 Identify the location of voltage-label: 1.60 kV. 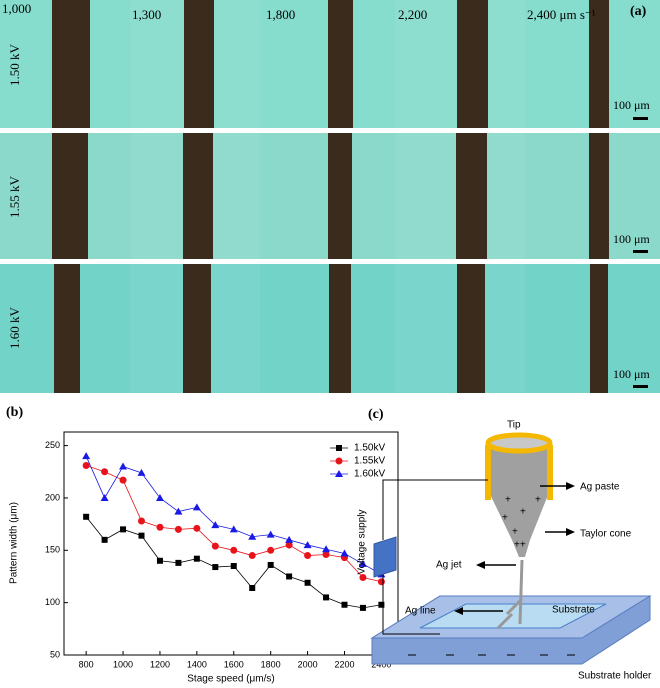
(14, 327).